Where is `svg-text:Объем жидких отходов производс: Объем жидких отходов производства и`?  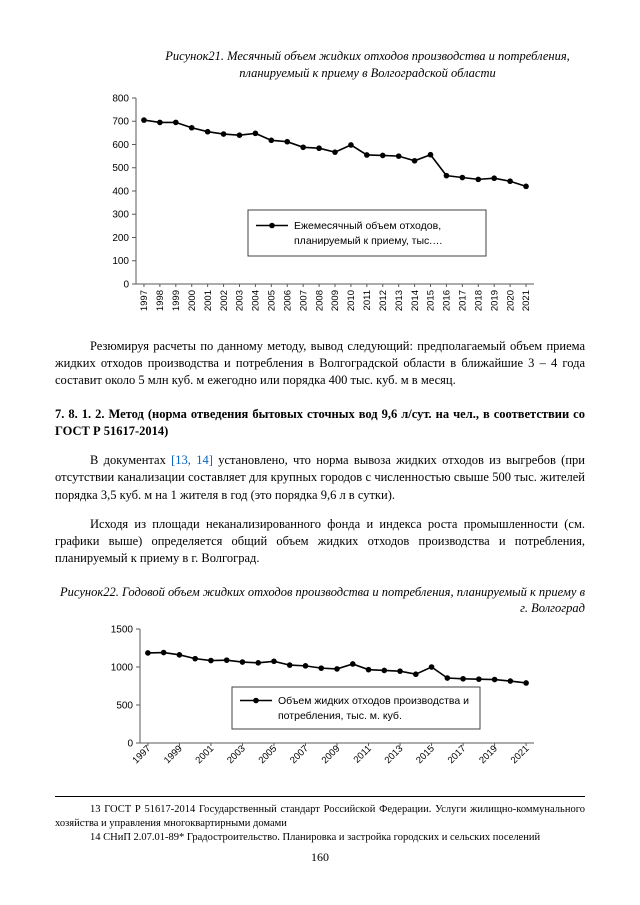
svg-text:Объем жидких отходов производс: Объем жидких отходов производства и is located at coordinates (373, 701).